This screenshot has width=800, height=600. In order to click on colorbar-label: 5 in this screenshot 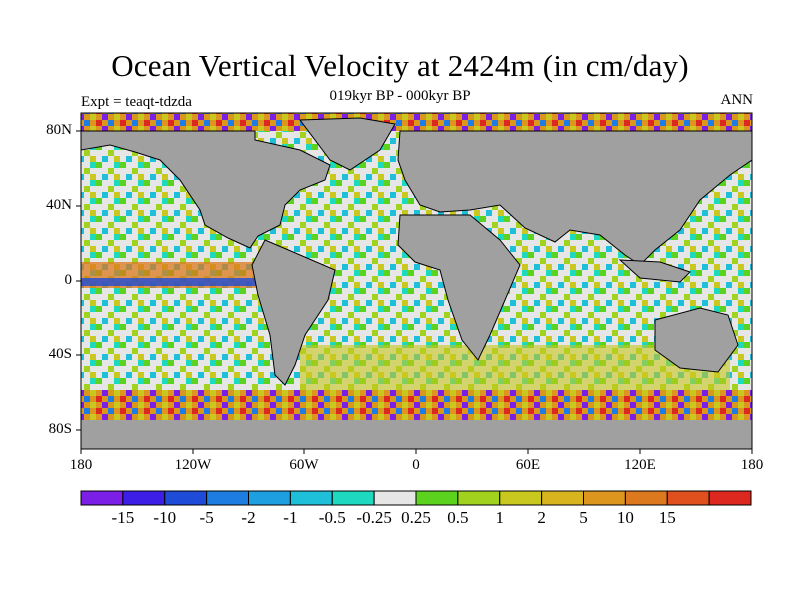, I will do `click(583, 517)`.